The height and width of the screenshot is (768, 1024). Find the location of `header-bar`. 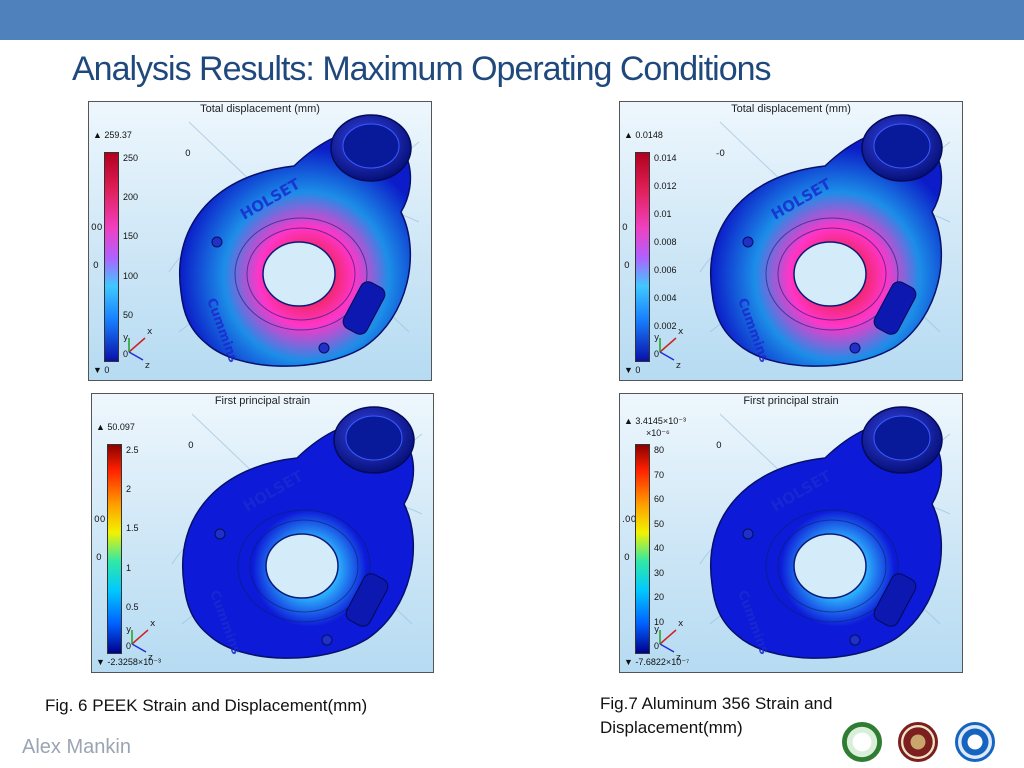

header-bar is located at coordinates (512, 20).